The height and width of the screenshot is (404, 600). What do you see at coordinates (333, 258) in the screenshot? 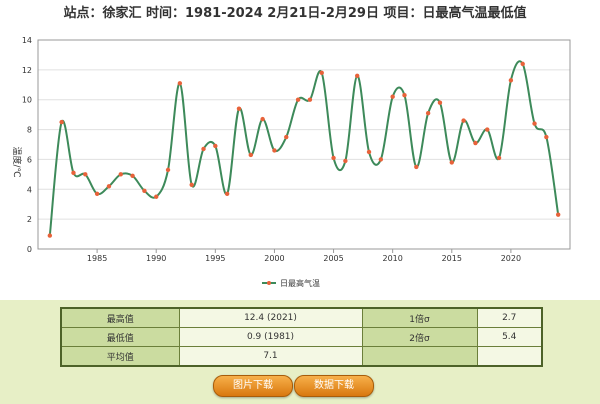
I see `x-tick-label: 2005` at bounding box center [333, 258].